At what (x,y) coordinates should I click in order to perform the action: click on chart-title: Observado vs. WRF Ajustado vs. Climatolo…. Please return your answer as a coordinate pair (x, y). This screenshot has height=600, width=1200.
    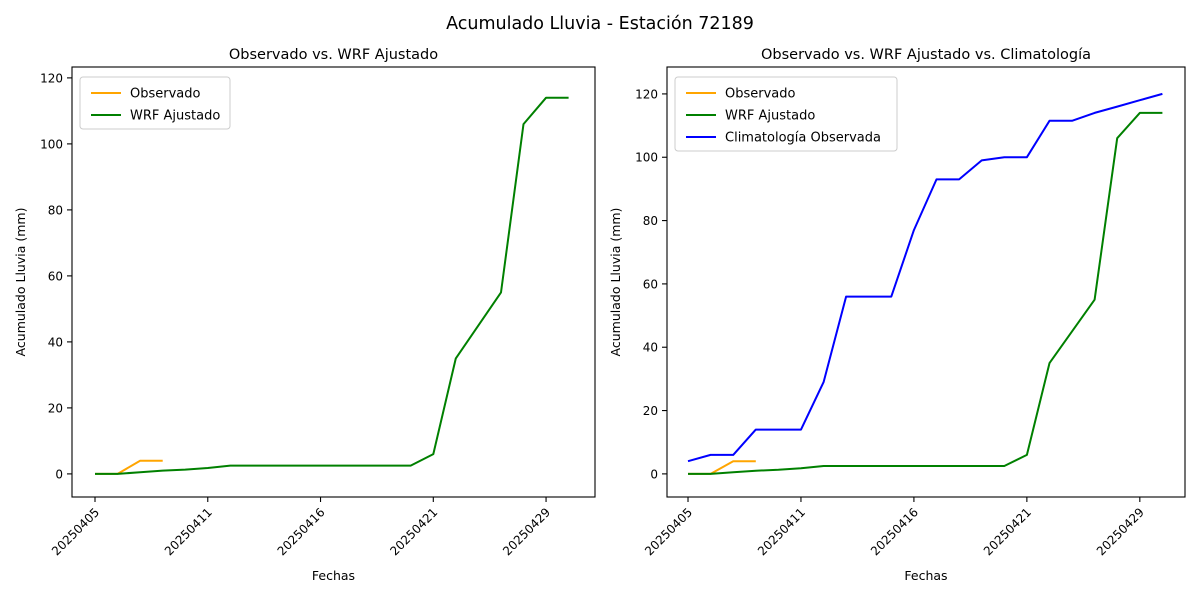
    Looking at the image, I should click on (926, 55).